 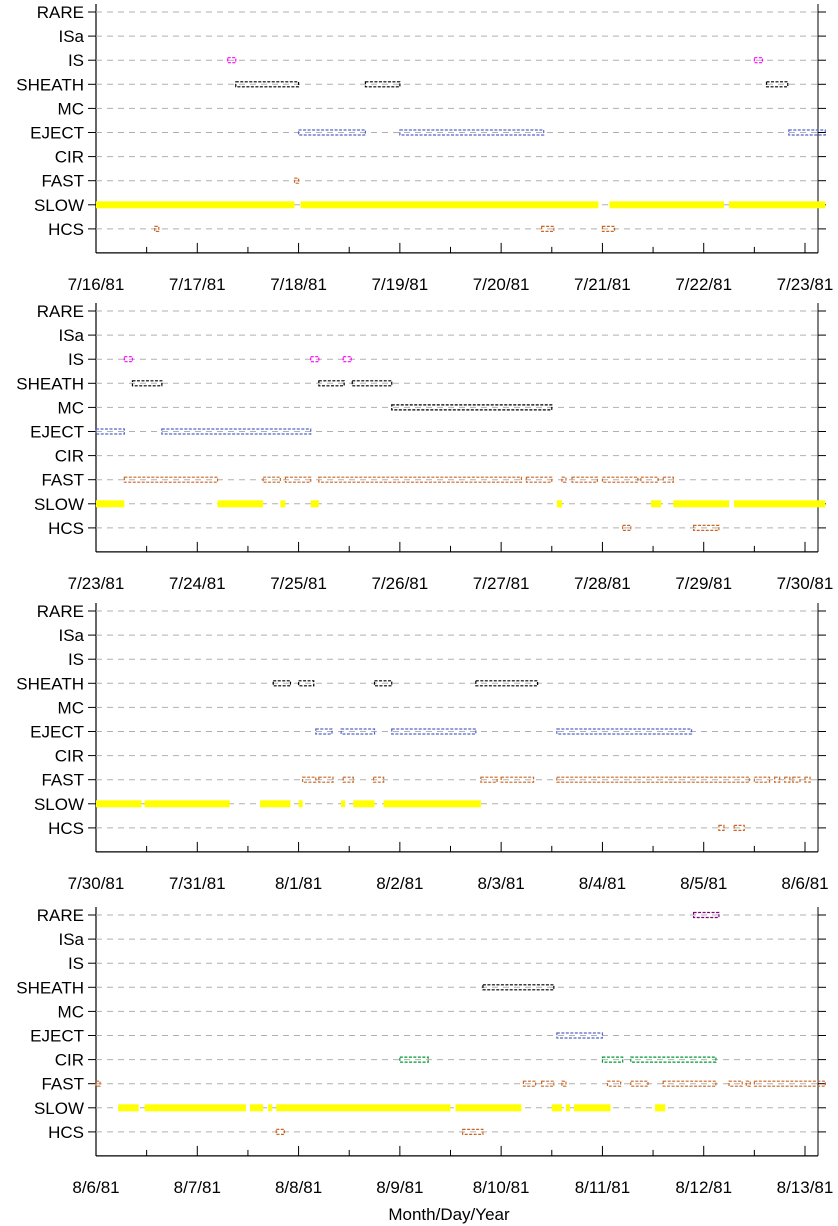 What do you see at coordinates (298, 284) in the screenshot?
I see `x-tick-label-7-18-81: 7/18/81` at bounding box center [298, 284].